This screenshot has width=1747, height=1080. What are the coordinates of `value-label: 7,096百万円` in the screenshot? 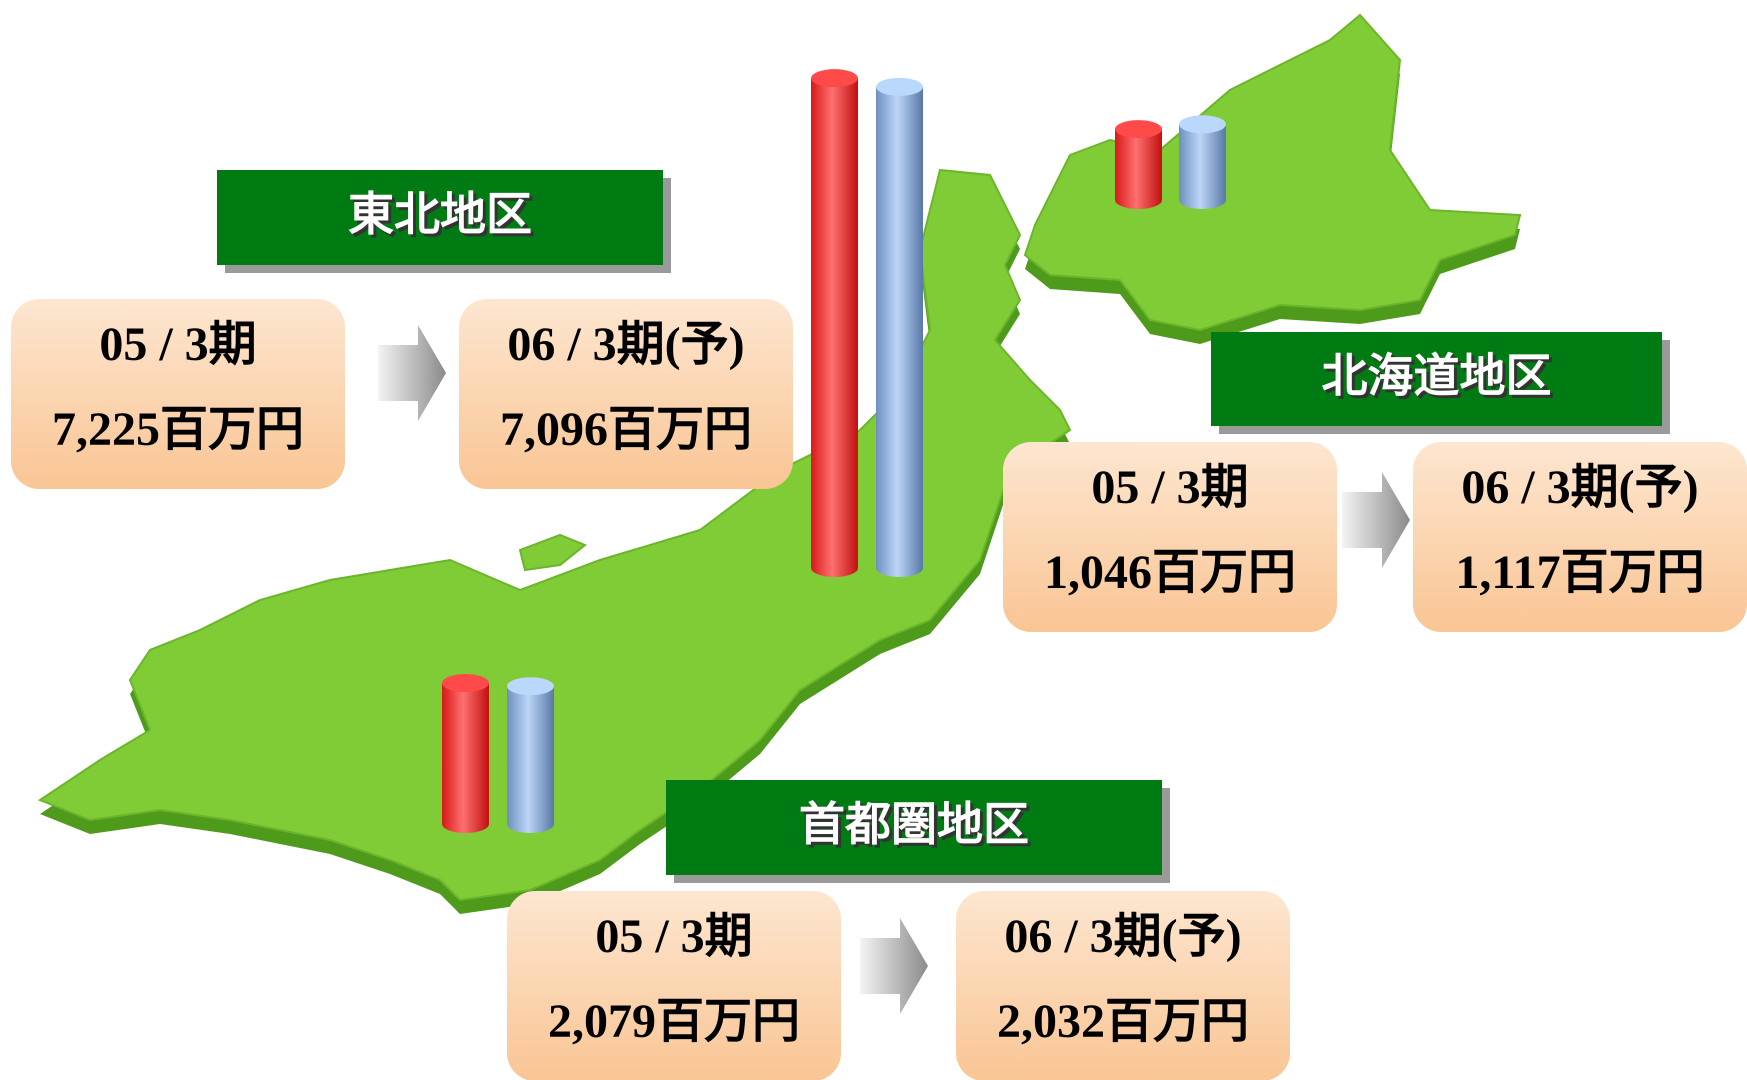 It's located at (626, 429).